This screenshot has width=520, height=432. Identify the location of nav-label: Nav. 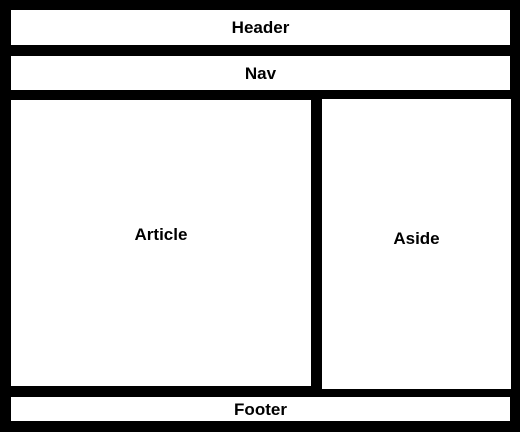
(260, 73).